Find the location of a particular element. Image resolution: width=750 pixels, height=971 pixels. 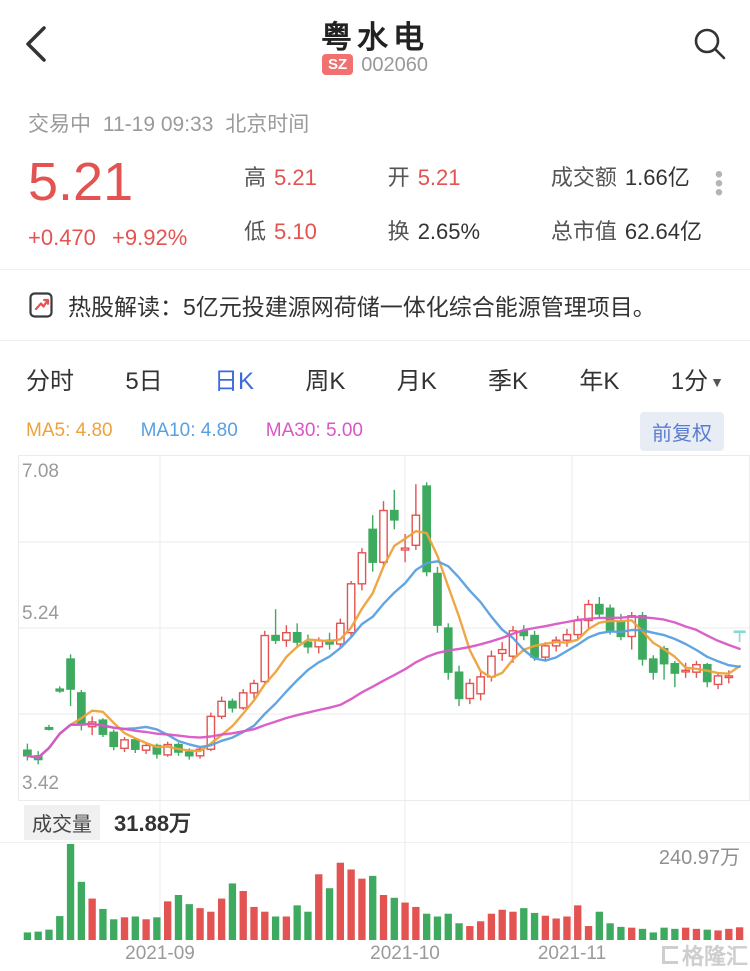

x-axis-label-oct: 2021-10 is located at coordinates (405, 953).